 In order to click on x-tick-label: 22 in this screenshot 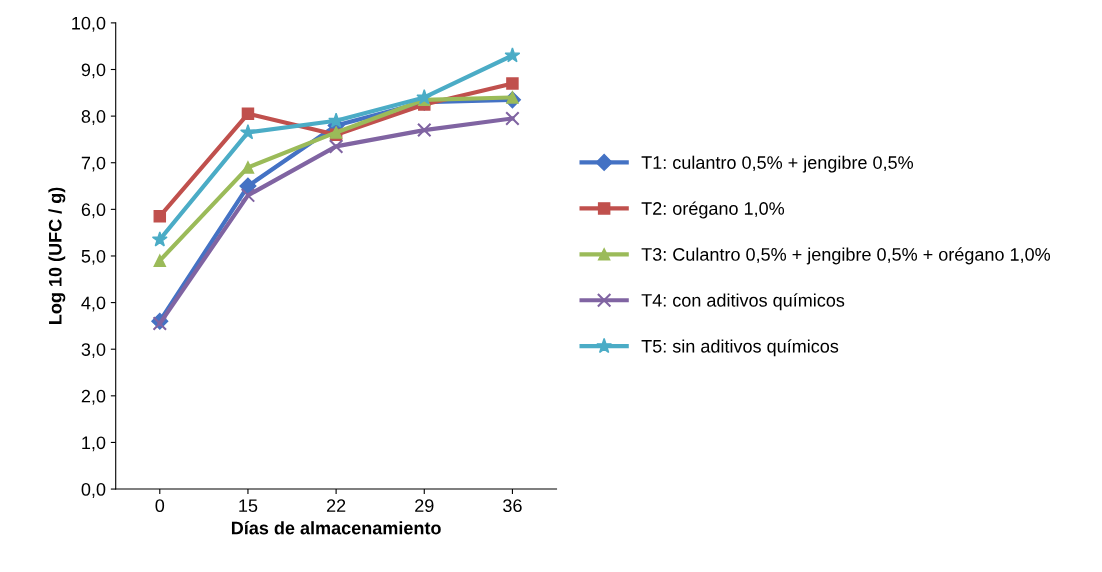, I will do `click(336, 505)`.